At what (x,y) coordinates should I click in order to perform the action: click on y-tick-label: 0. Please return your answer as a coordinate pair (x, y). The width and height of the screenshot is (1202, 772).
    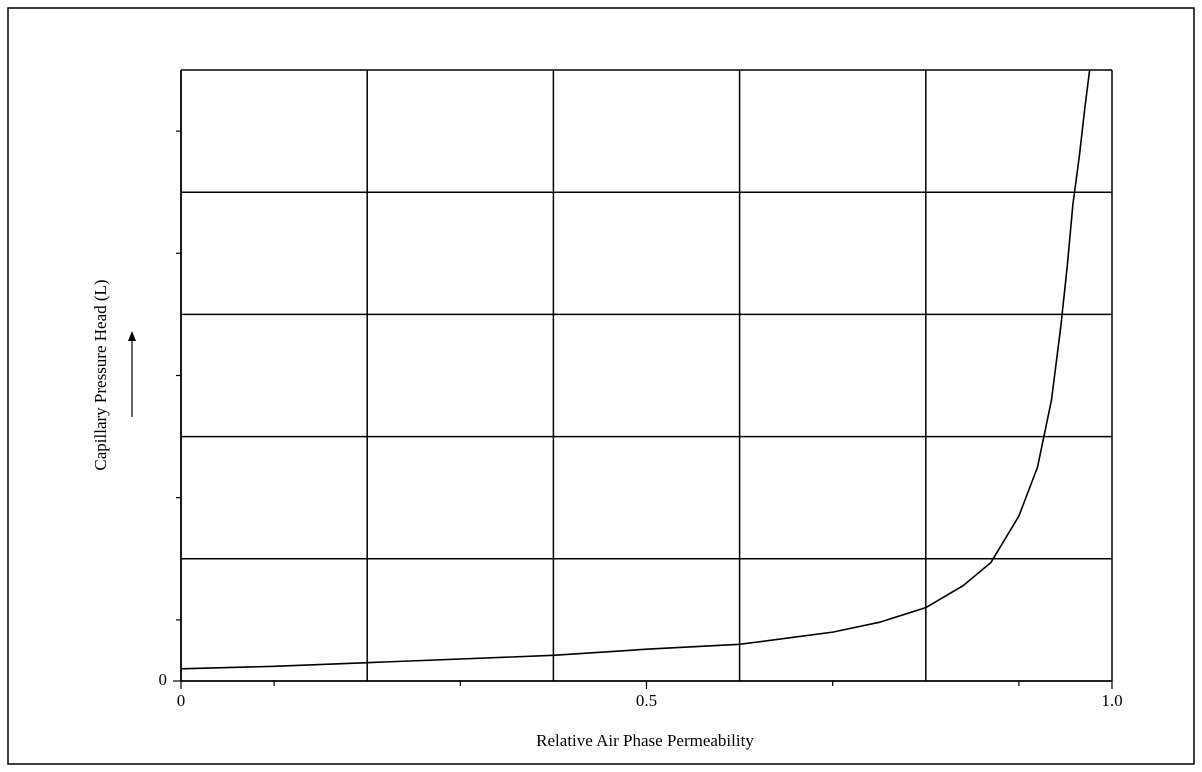
    Looking at the image, I should click on (163, 679).